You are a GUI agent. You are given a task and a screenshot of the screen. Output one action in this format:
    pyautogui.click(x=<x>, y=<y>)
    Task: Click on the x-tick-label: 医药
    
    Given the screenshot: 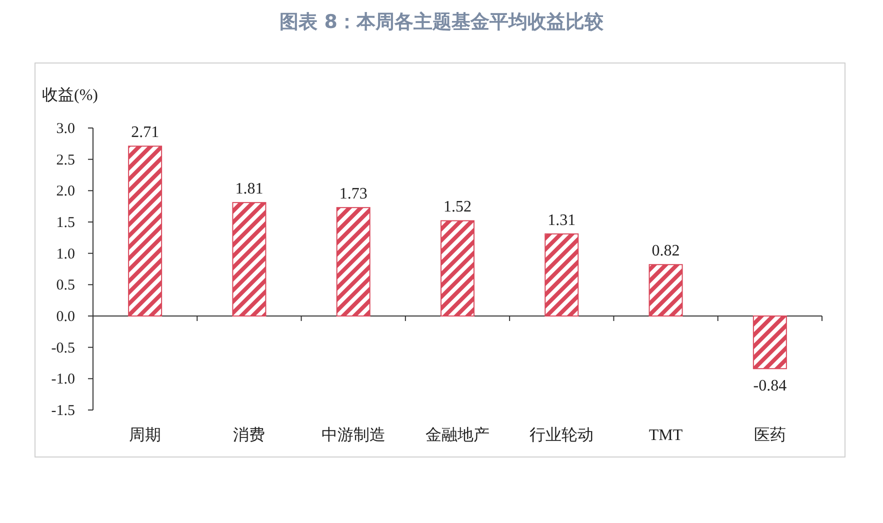 What is the action you would take?
    pyautogui.click(x=770, y=435)
    